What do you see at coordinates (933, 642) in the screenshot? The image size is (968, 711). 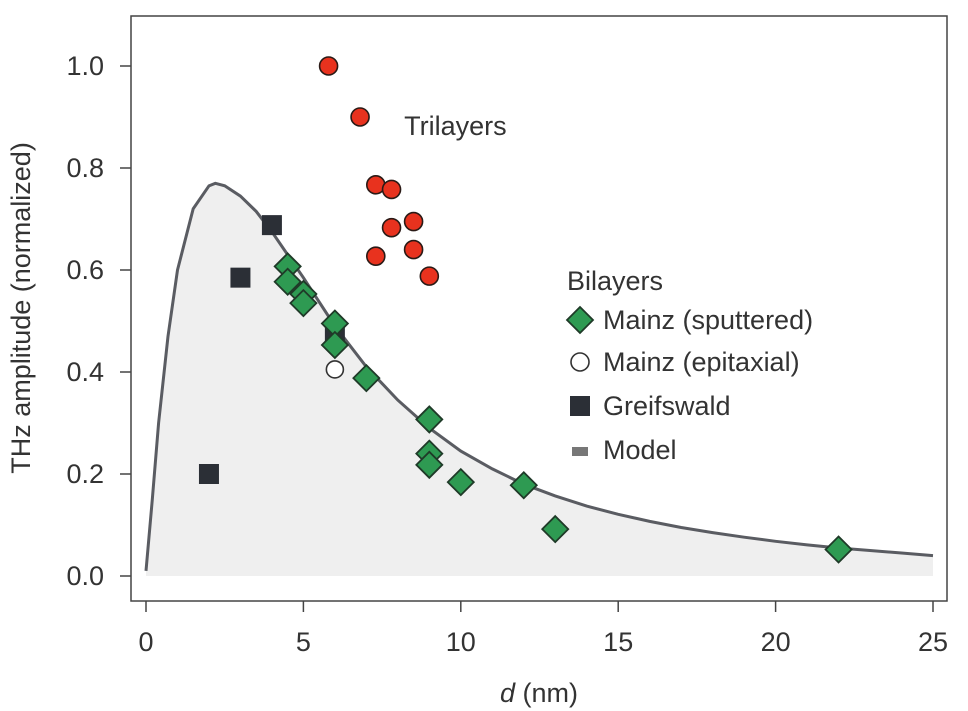 I see `x-tick-label: 25` at bounding box center [933, 642].